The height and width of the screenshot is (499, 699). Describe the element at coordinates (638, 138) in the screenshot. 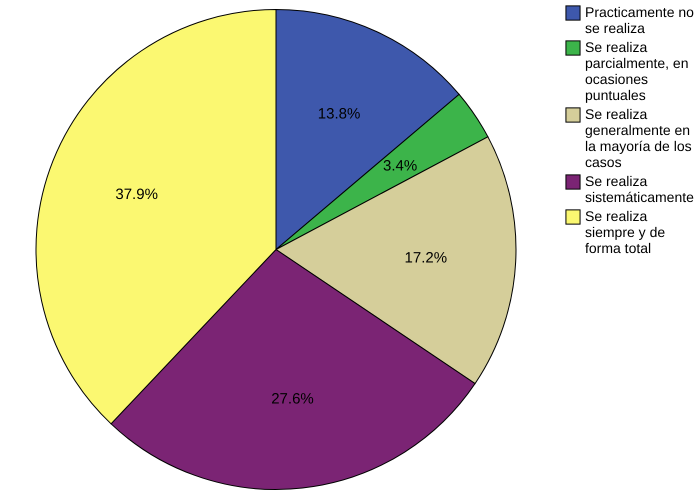

I see `legend-label: Se realiza generalmente en la mayoría de los casos` at that location.